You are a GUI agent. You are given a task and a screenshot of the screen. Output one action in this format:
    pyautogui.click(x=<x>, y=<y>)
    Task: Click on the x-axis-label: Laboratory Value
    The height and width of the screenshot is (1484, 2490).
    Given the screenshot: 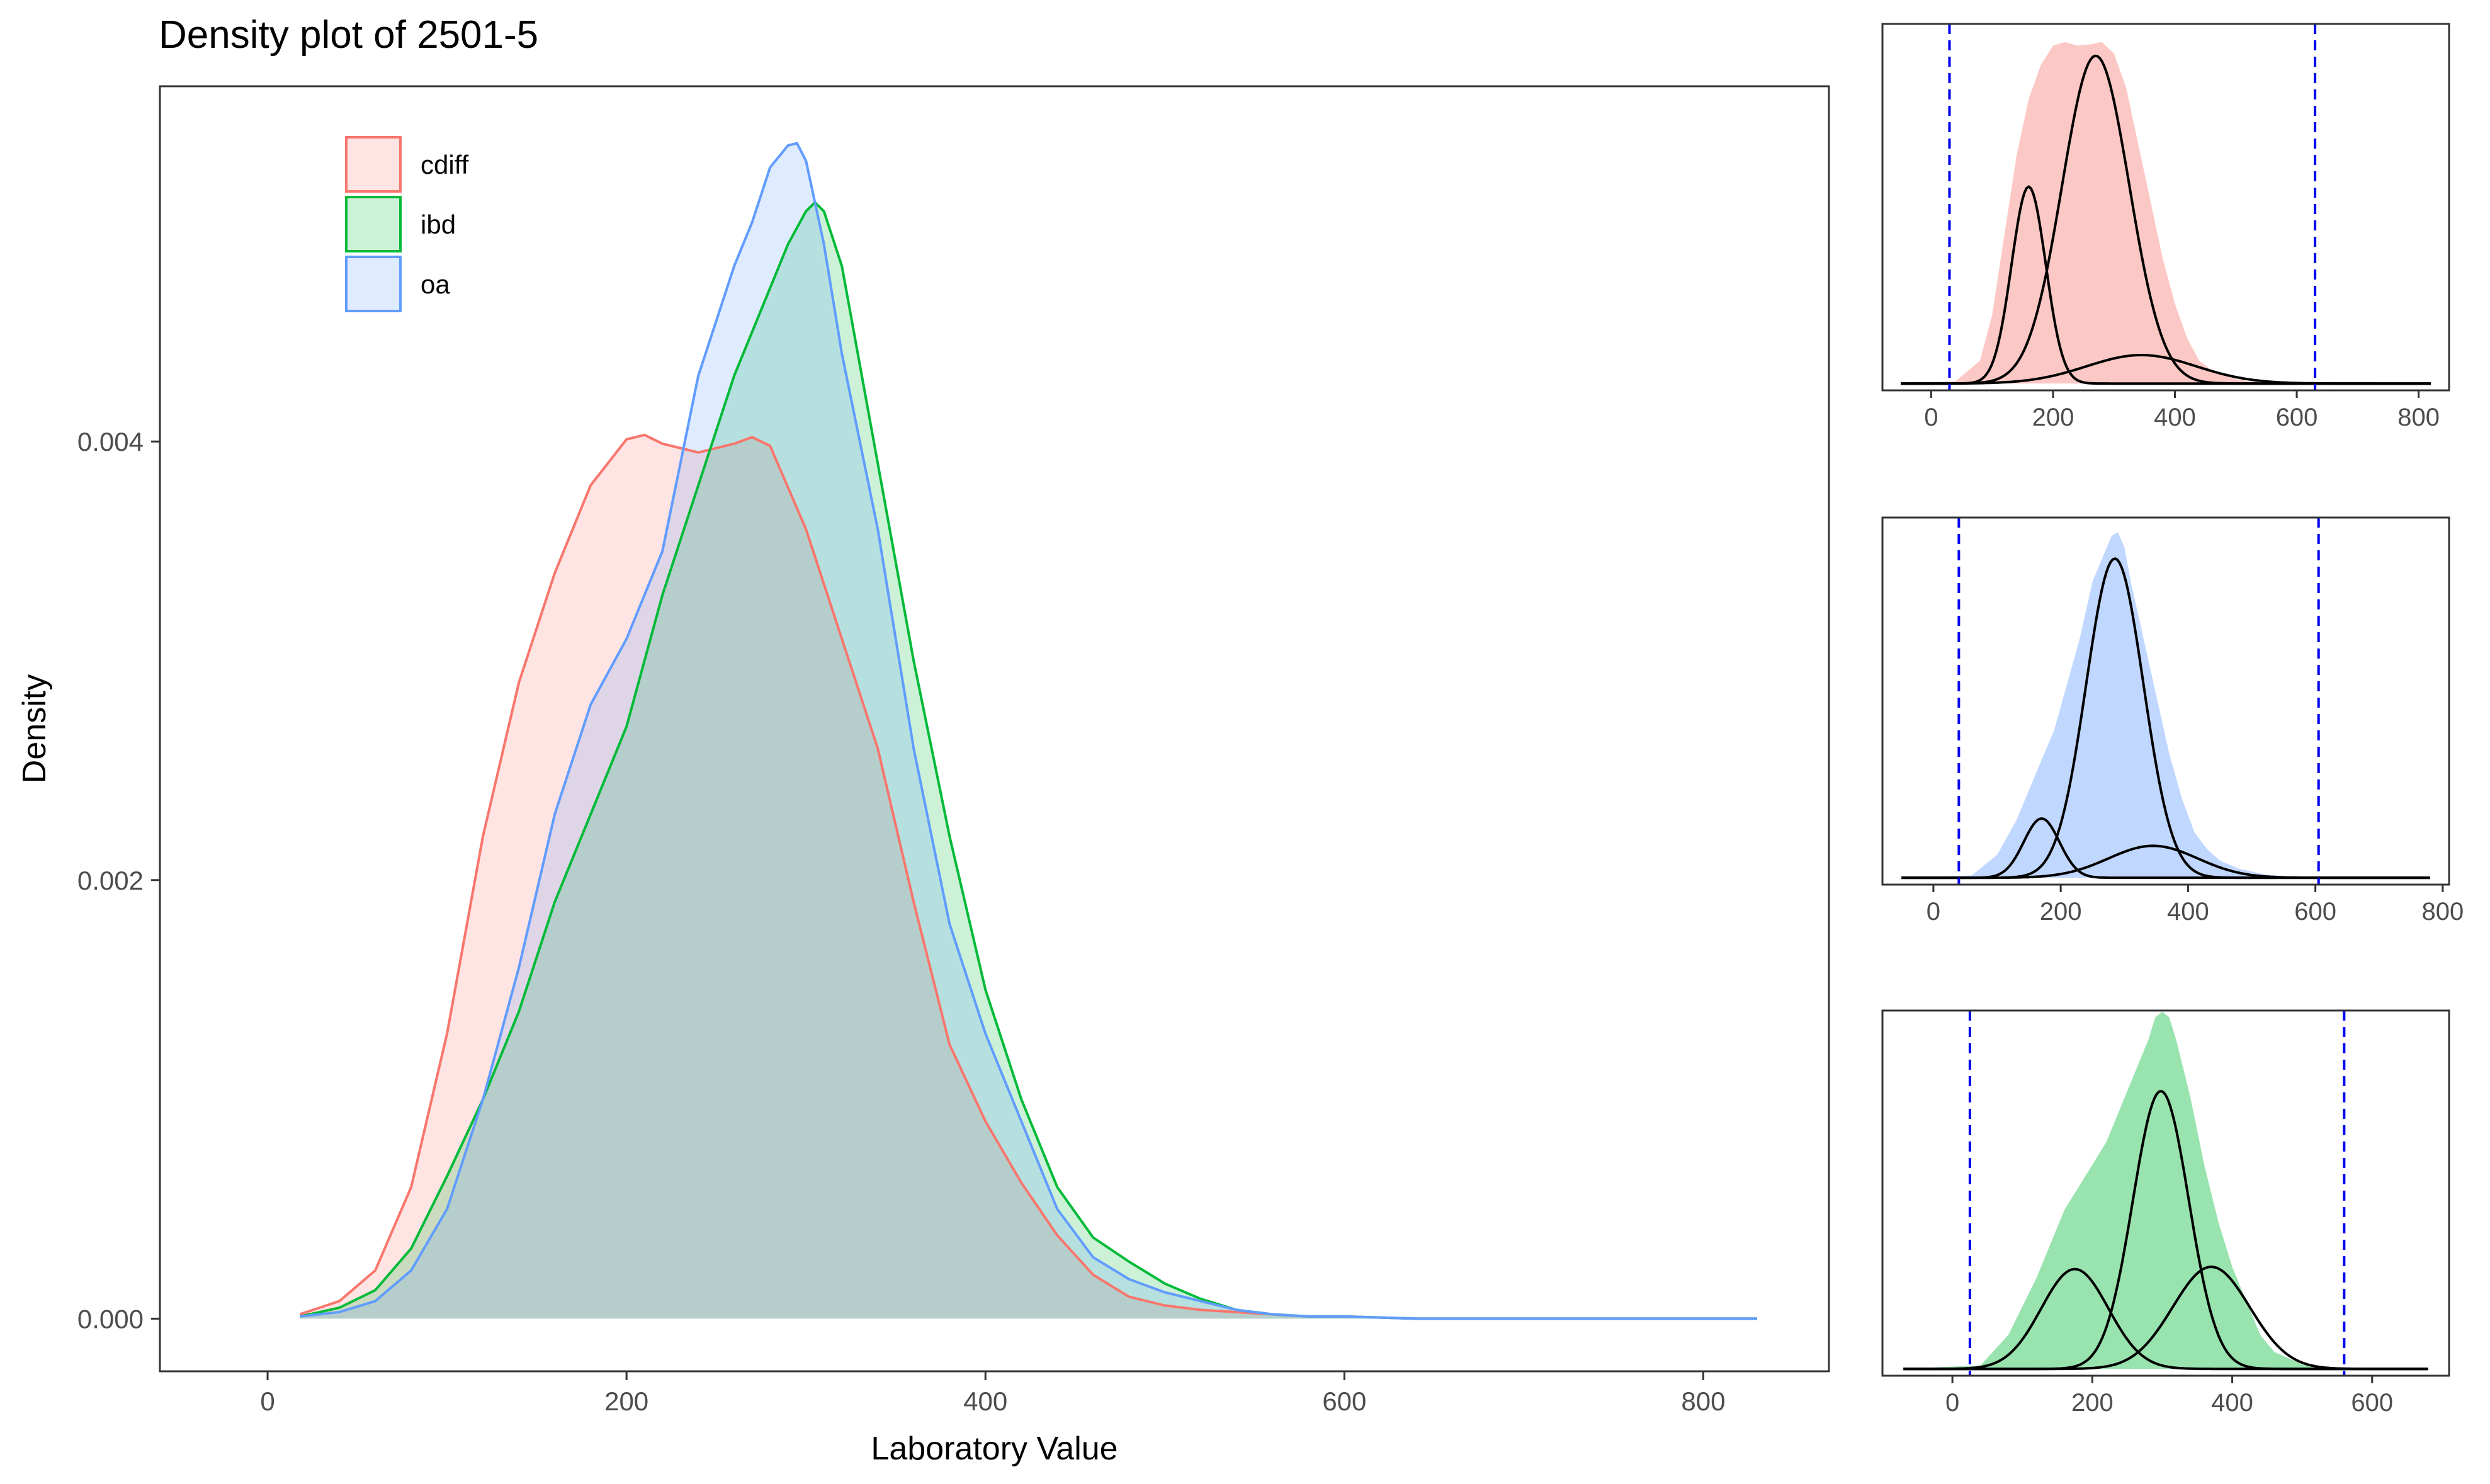 What is the action you would take?
    pyautogui.click(x=994, y=1448)
    